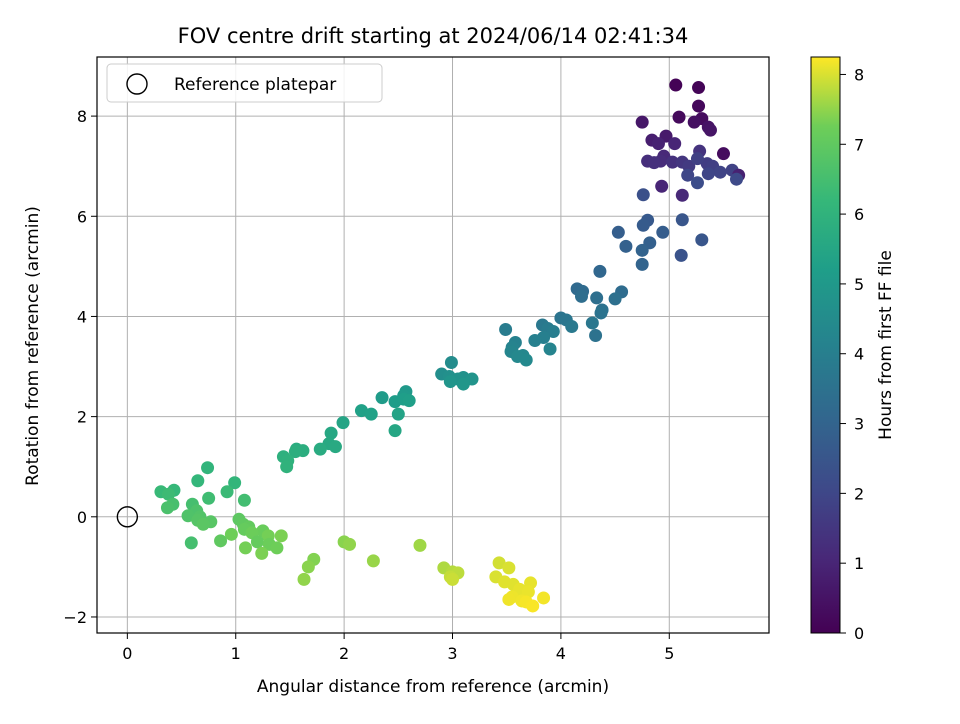  Describe the element at coordinates (82, 216) in the screenshot. I see `y-tick-label: 6` at that location.